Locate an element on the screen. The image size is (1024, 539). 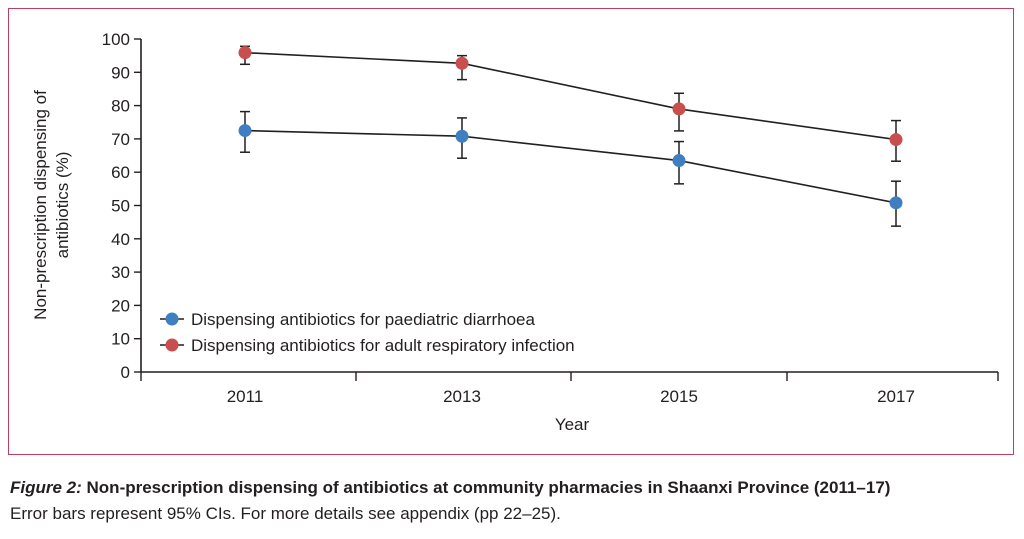
x-axis-label: Year is located at coordinates (572, 424).